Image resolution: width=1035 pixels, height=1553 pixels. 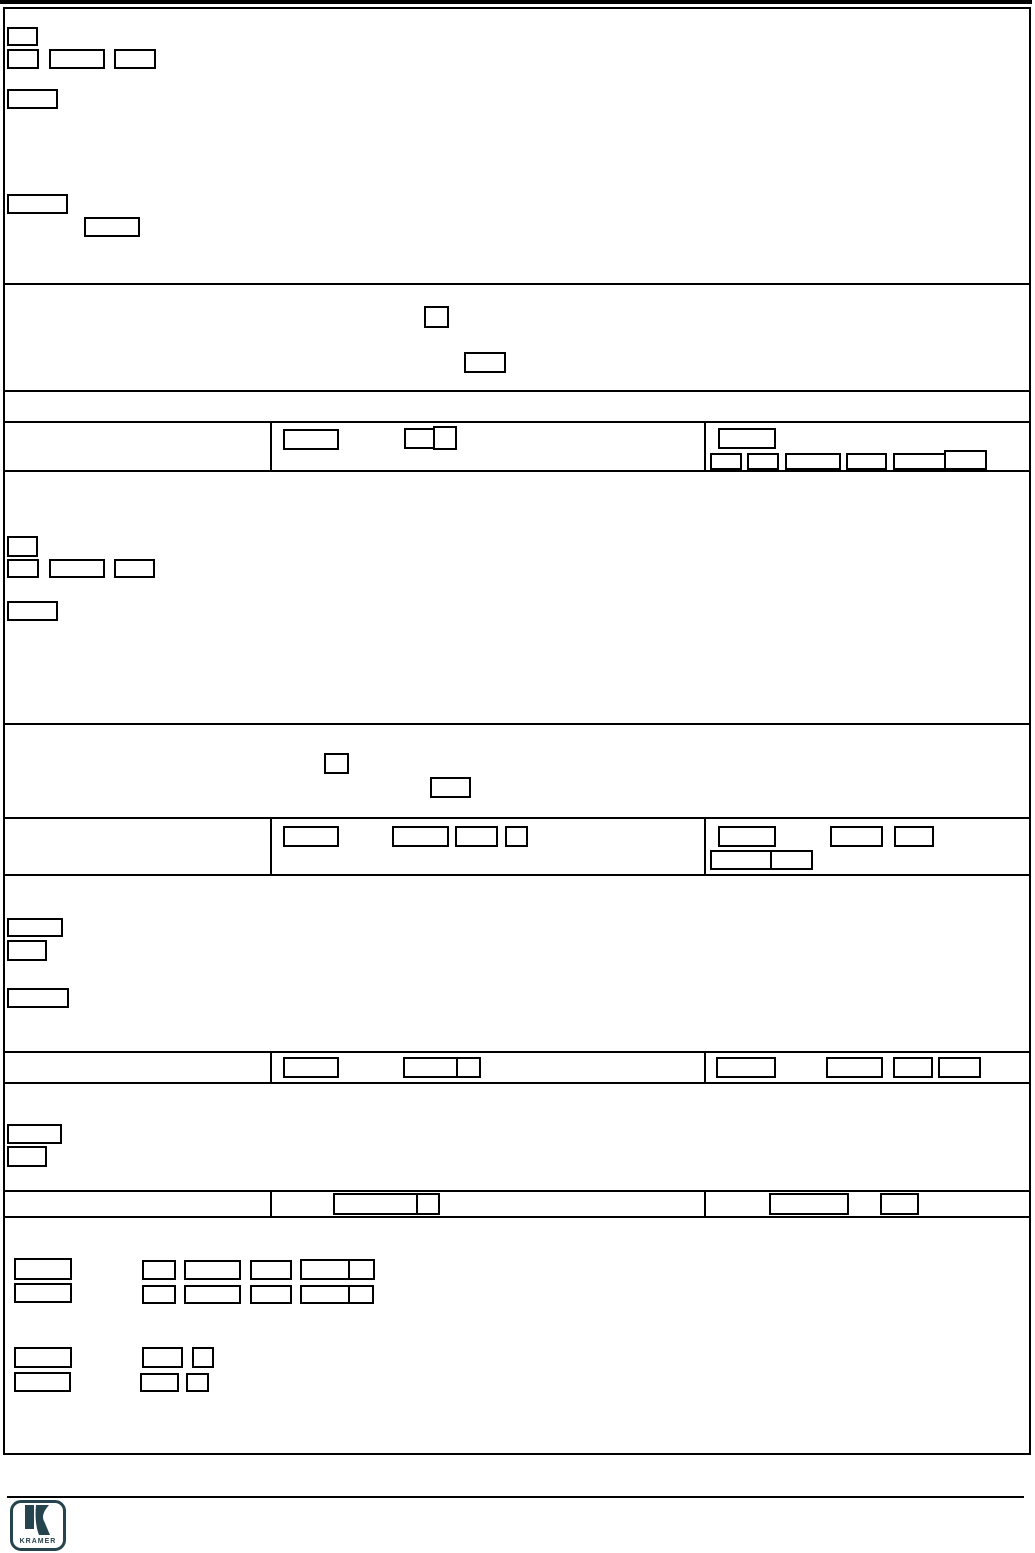 What do you see at coordinates (515, 1497) in the screenshot?
I see `footer-rule` at bounding box center [515, 1497].